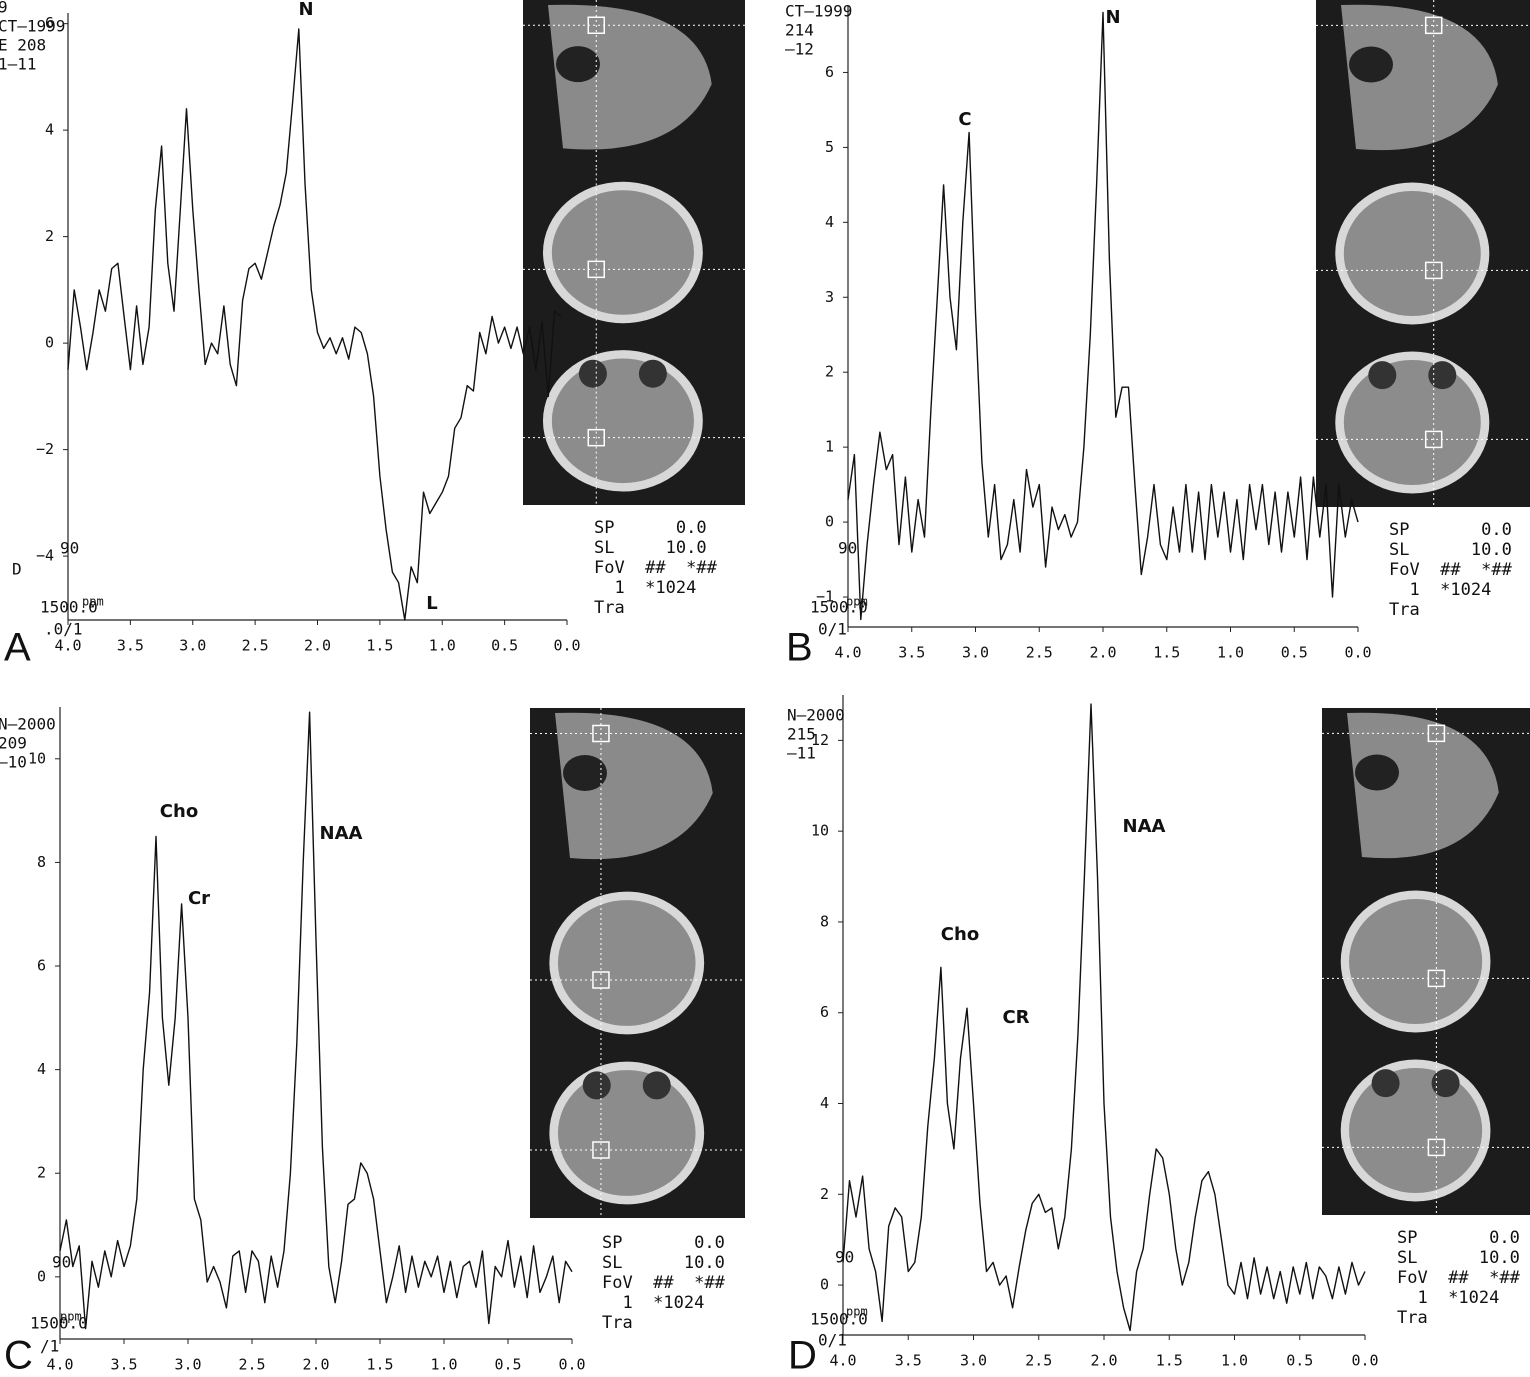 This screenshot has width=1530, height=1377. Describe the element at coordinates (192, 646) in the screenshot. I see `x-tick-label: 3.0` at that location.